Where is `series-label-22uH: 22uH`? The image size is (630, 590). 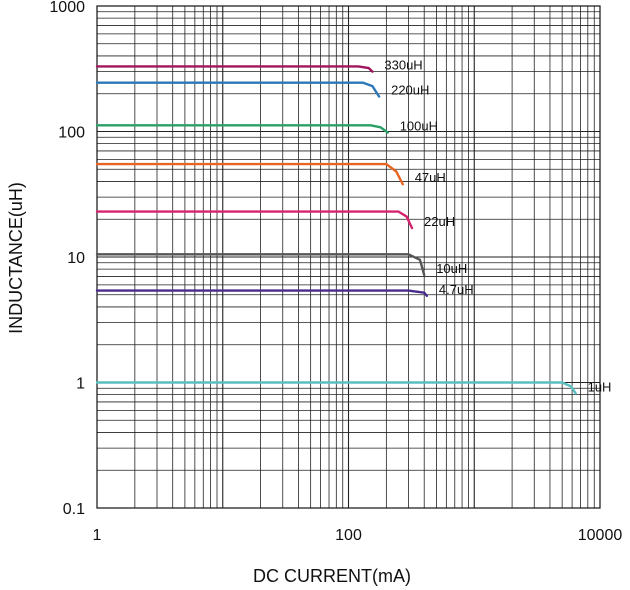 series-label-22uH: 22uH is located at coordinates (439, 221).